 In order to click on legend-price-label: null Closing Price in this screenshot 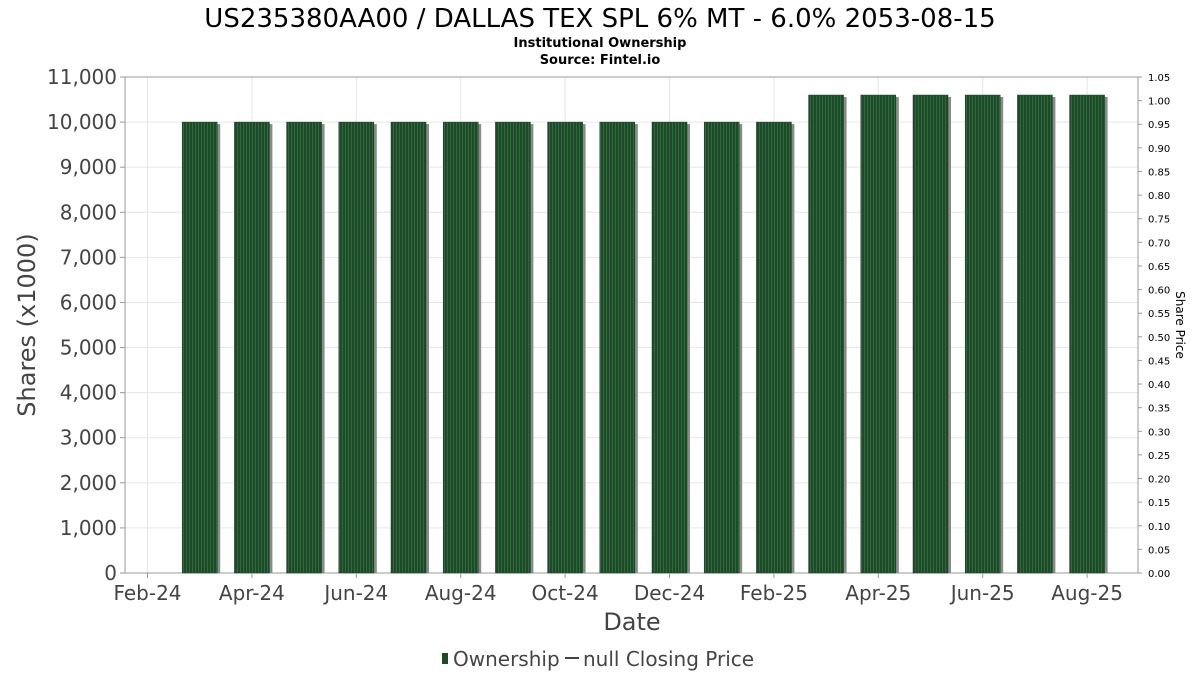, I will do `click(668, 659)`.